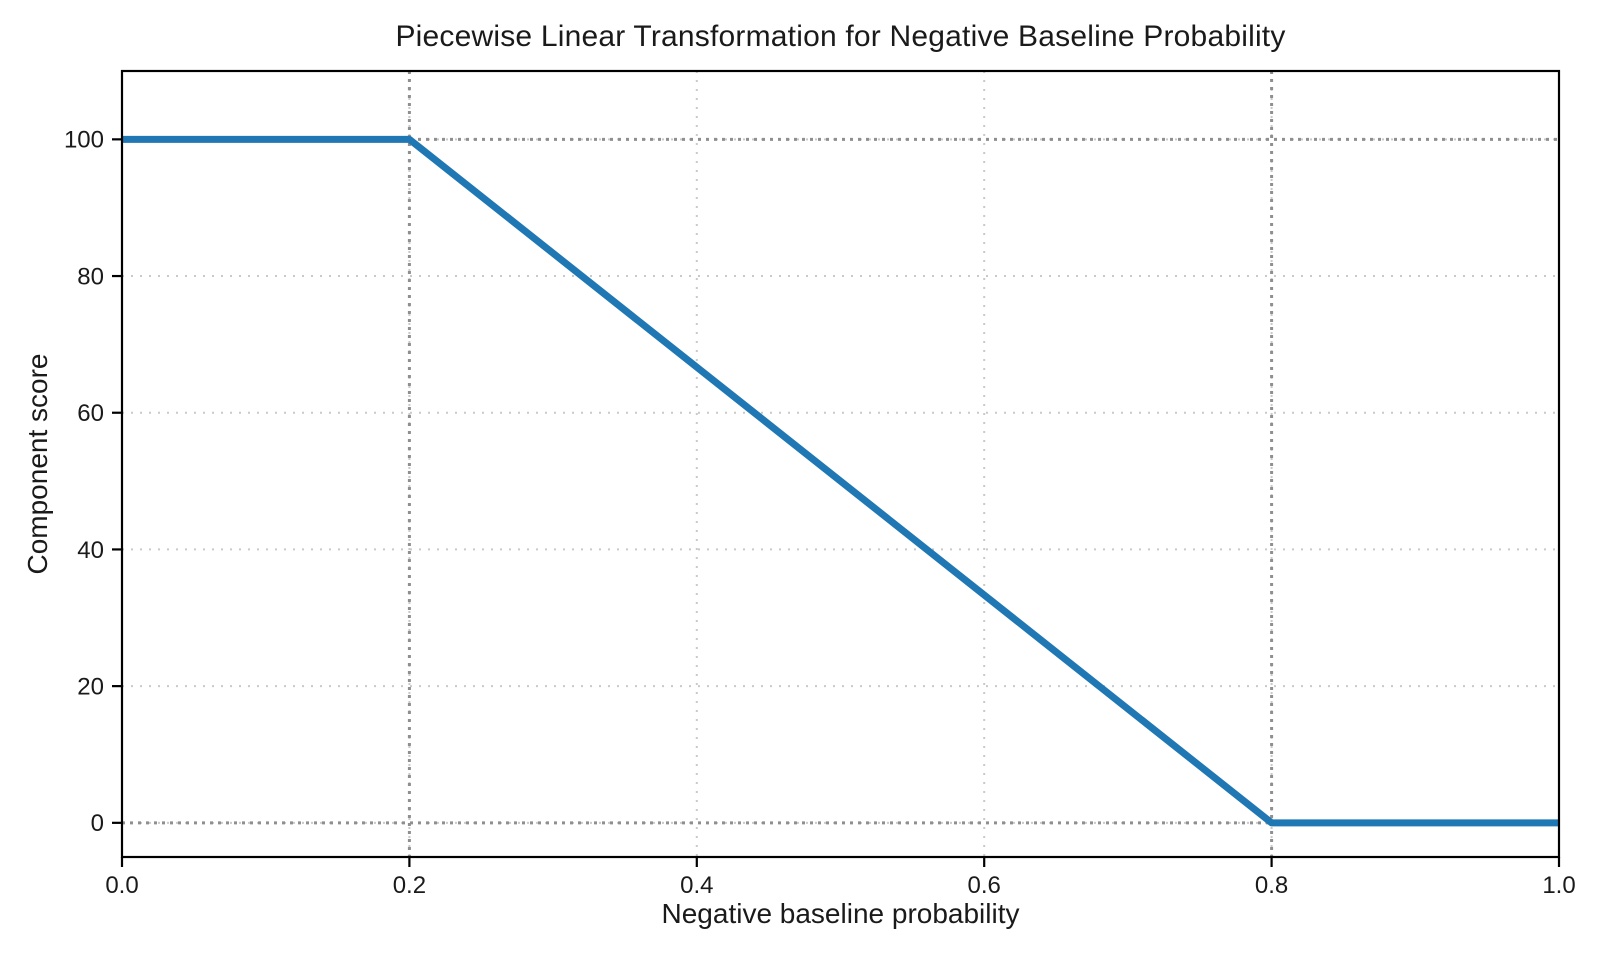 Image resolution: width=1600 pixels, height=960 pixels. Describe the element at coordinates (90, 276) in the screenshot. I see `y-tick-label: 80` at that location.